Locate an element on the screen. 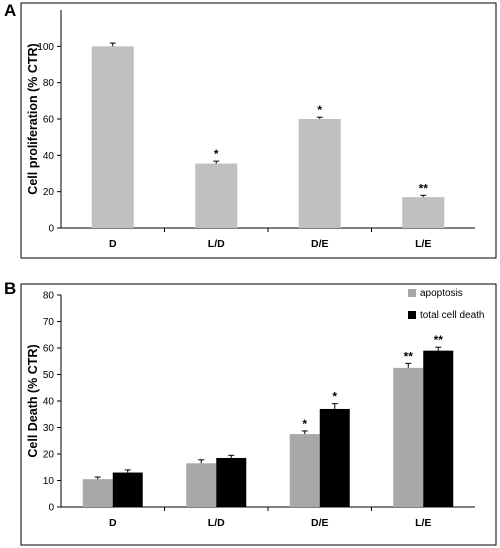 Image resolution: width=500 pixels, height=548 pixels. chart-a-x-tick-label: D/E is located at coordinates (320, 244).